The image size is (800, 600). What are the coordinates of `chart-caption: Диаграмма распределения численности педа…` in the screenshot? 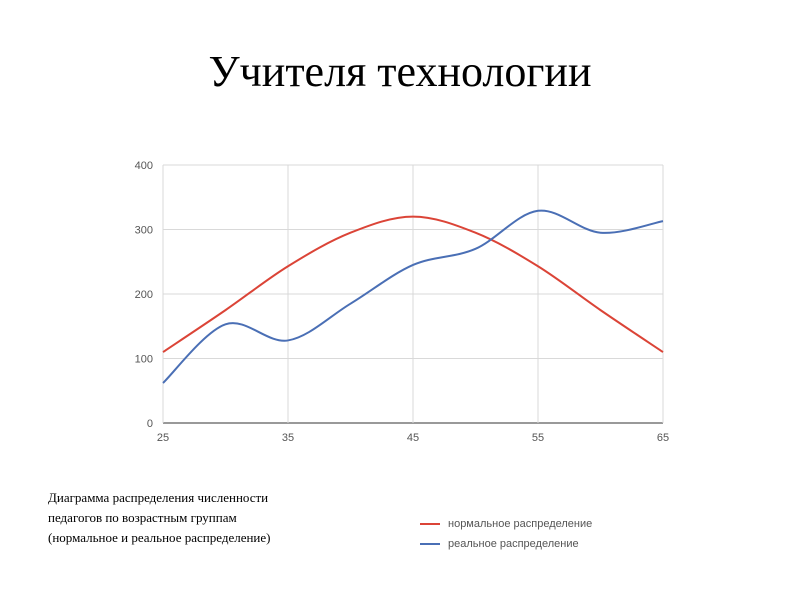 It's located at (198, 518).